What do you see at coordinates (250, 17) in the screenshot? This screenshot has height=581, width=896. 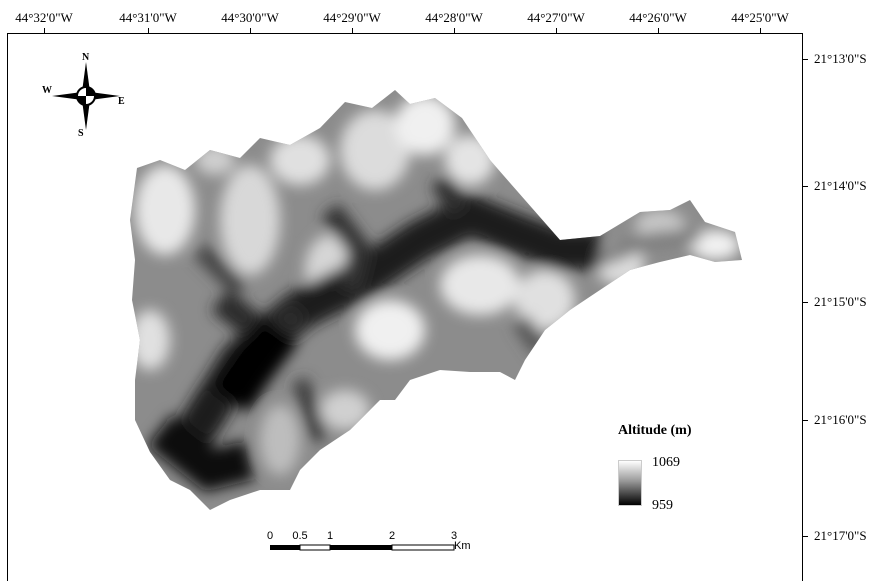 I see `longitude-label: 44°30'0"W` at bounding box center [250, 17].